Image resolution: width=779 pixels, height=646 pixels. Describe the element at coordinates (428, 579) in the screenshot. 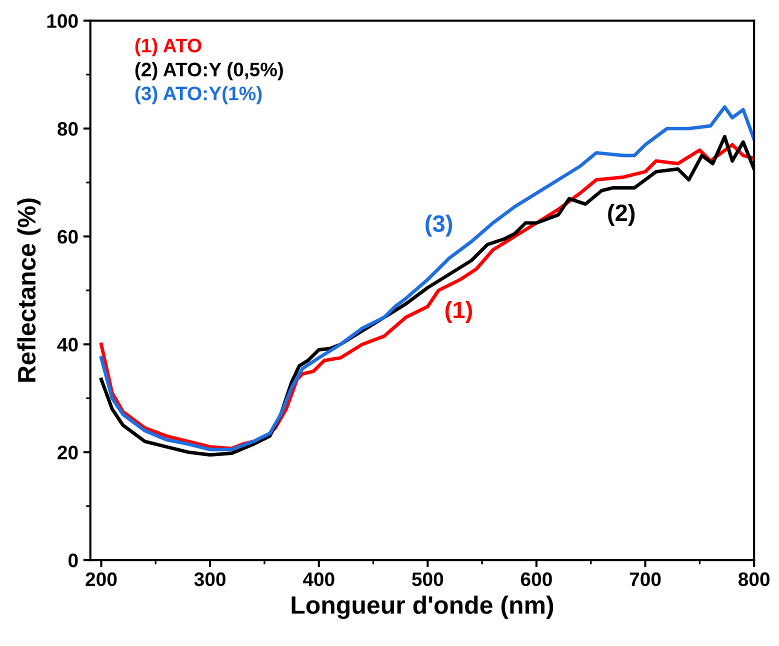

I see `x-tick-label: 500` at that location.